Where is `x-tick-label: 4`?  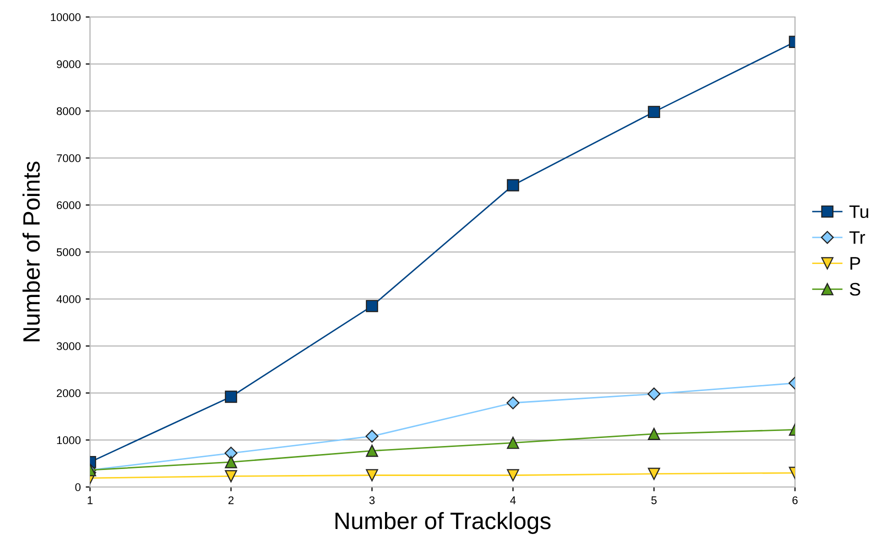
x-tick-label: 4 is located at coordinates (513, 500).